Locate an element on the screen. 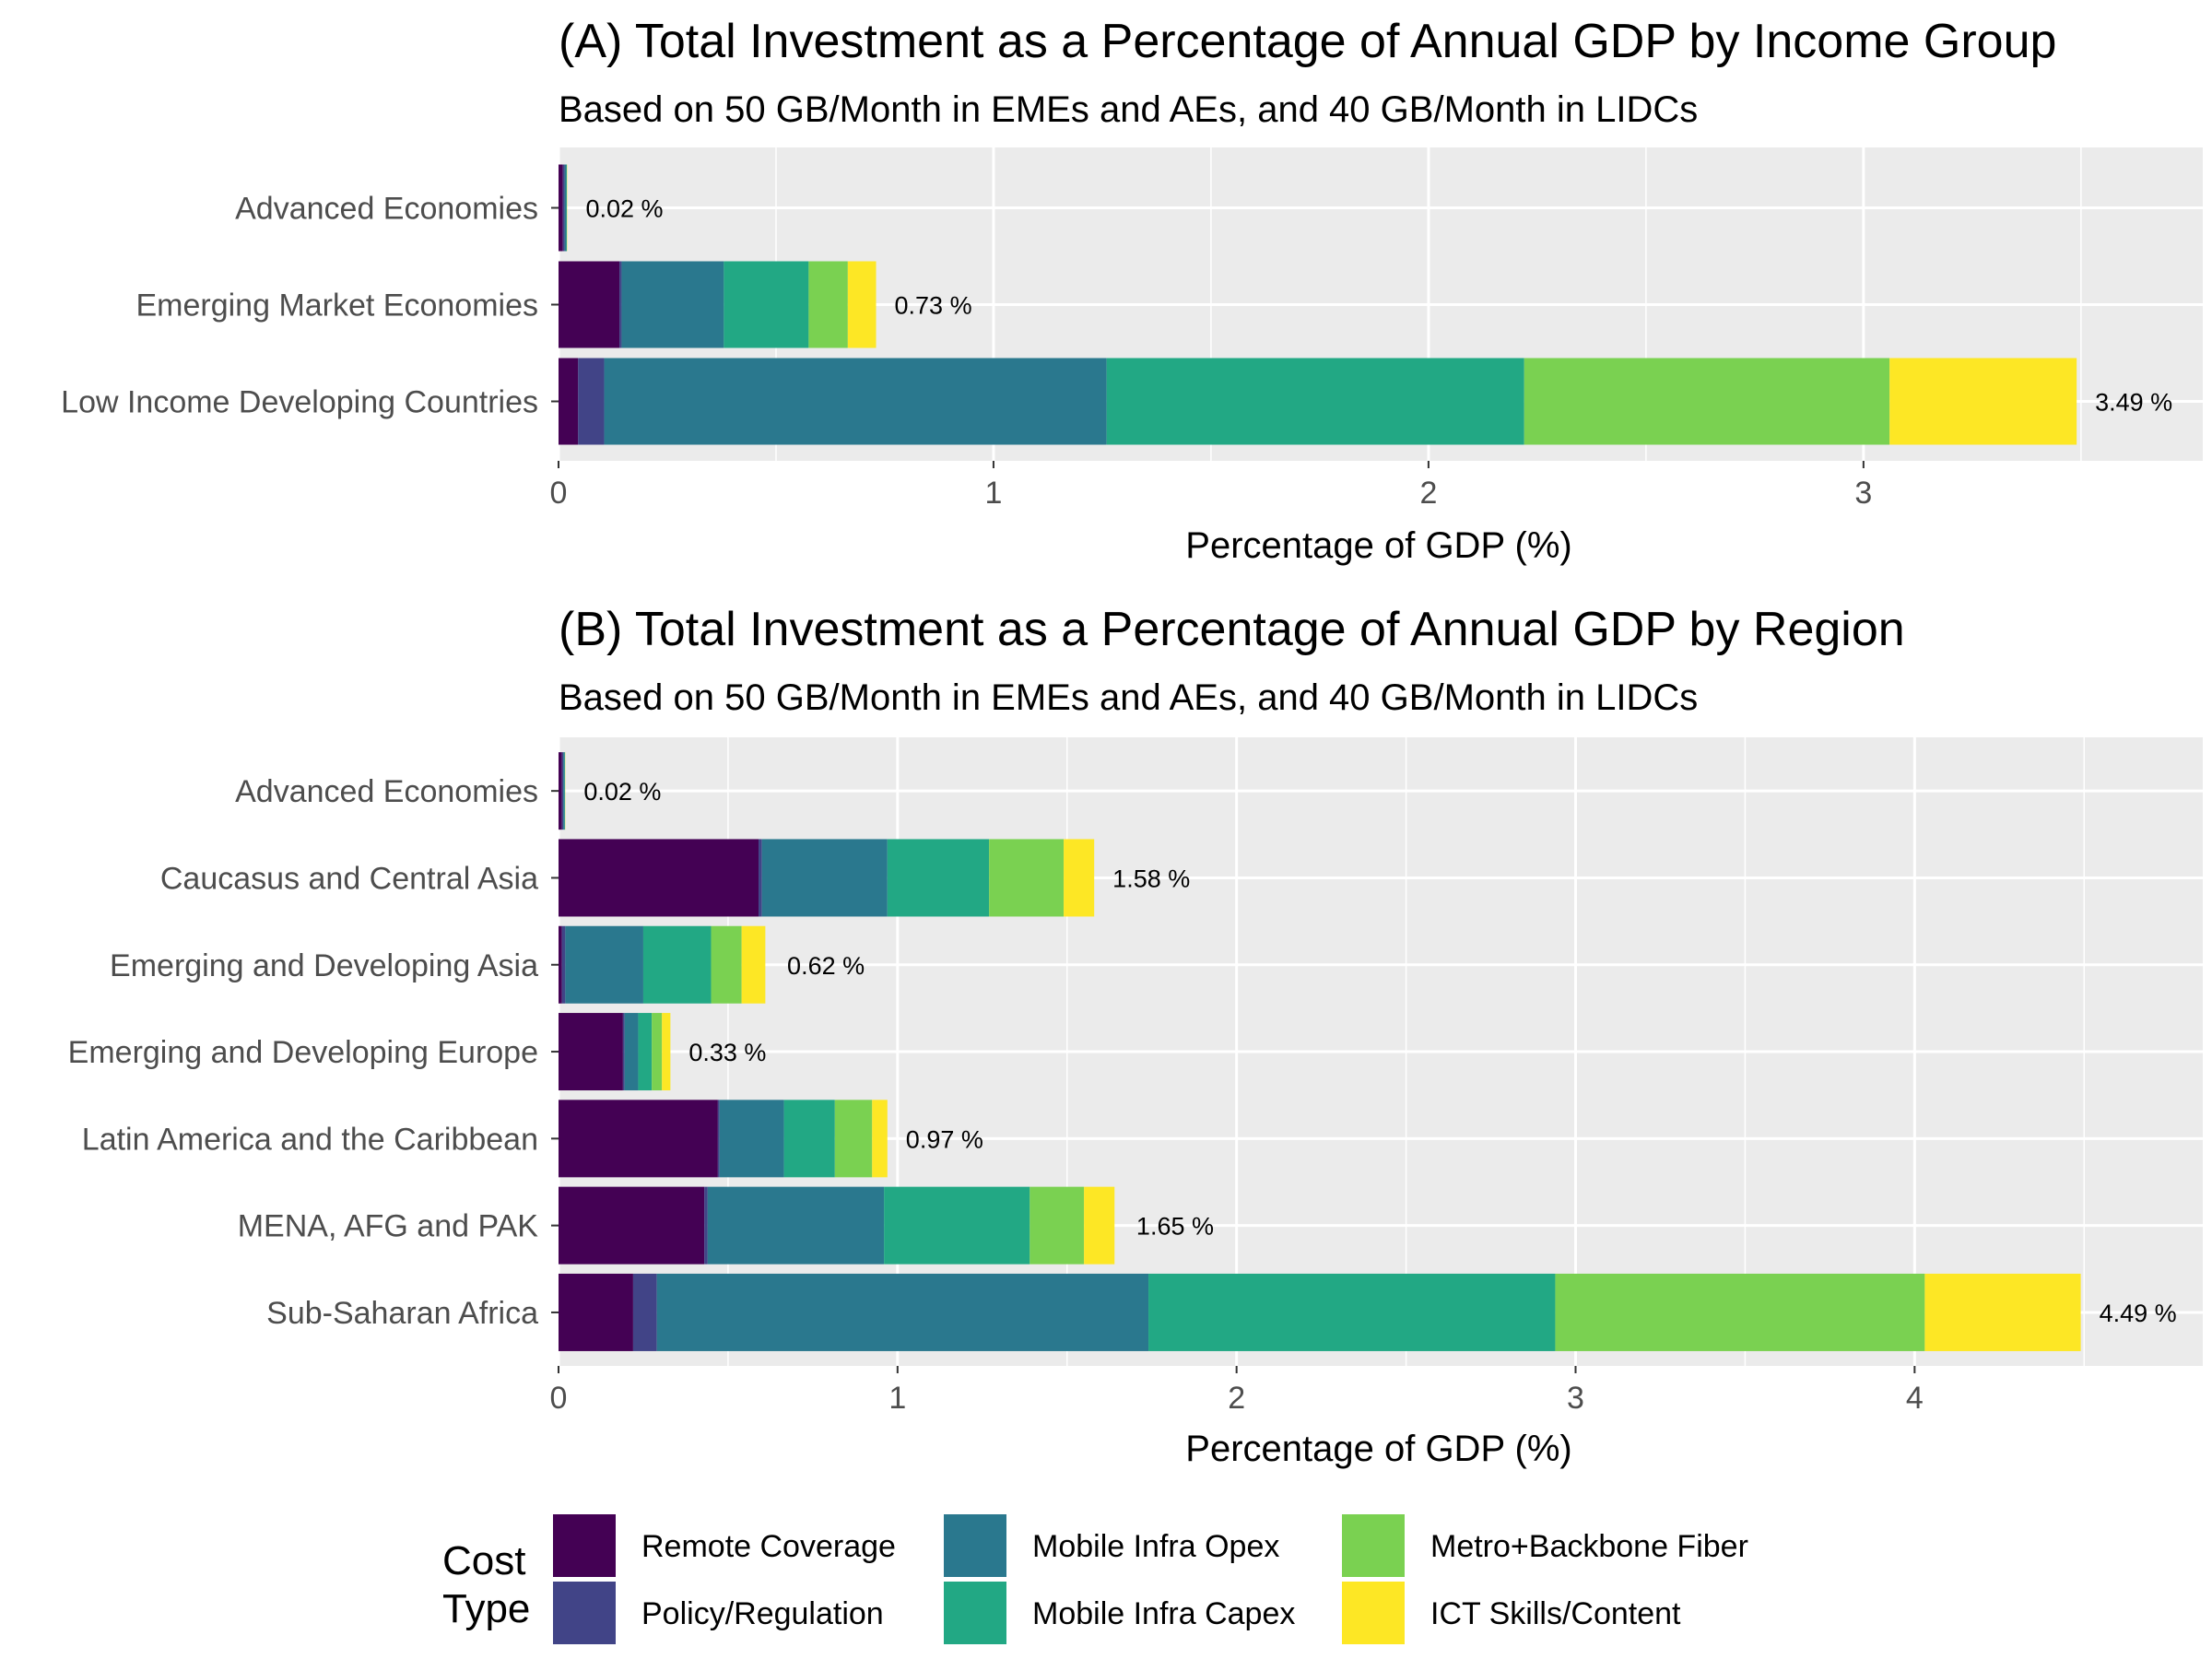 This screenshot has width=2212, height=1659. panel-b-total-label: 0.97 % is located at coordinates (944, 1139).